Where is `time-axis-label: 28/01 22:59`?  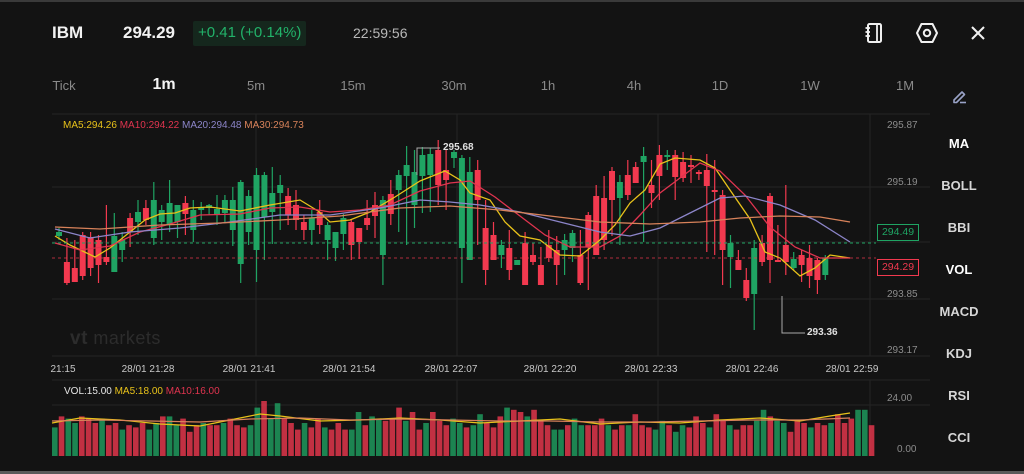 time-axis-label: 28/01 22:59 is located at coordinates (852, 369).